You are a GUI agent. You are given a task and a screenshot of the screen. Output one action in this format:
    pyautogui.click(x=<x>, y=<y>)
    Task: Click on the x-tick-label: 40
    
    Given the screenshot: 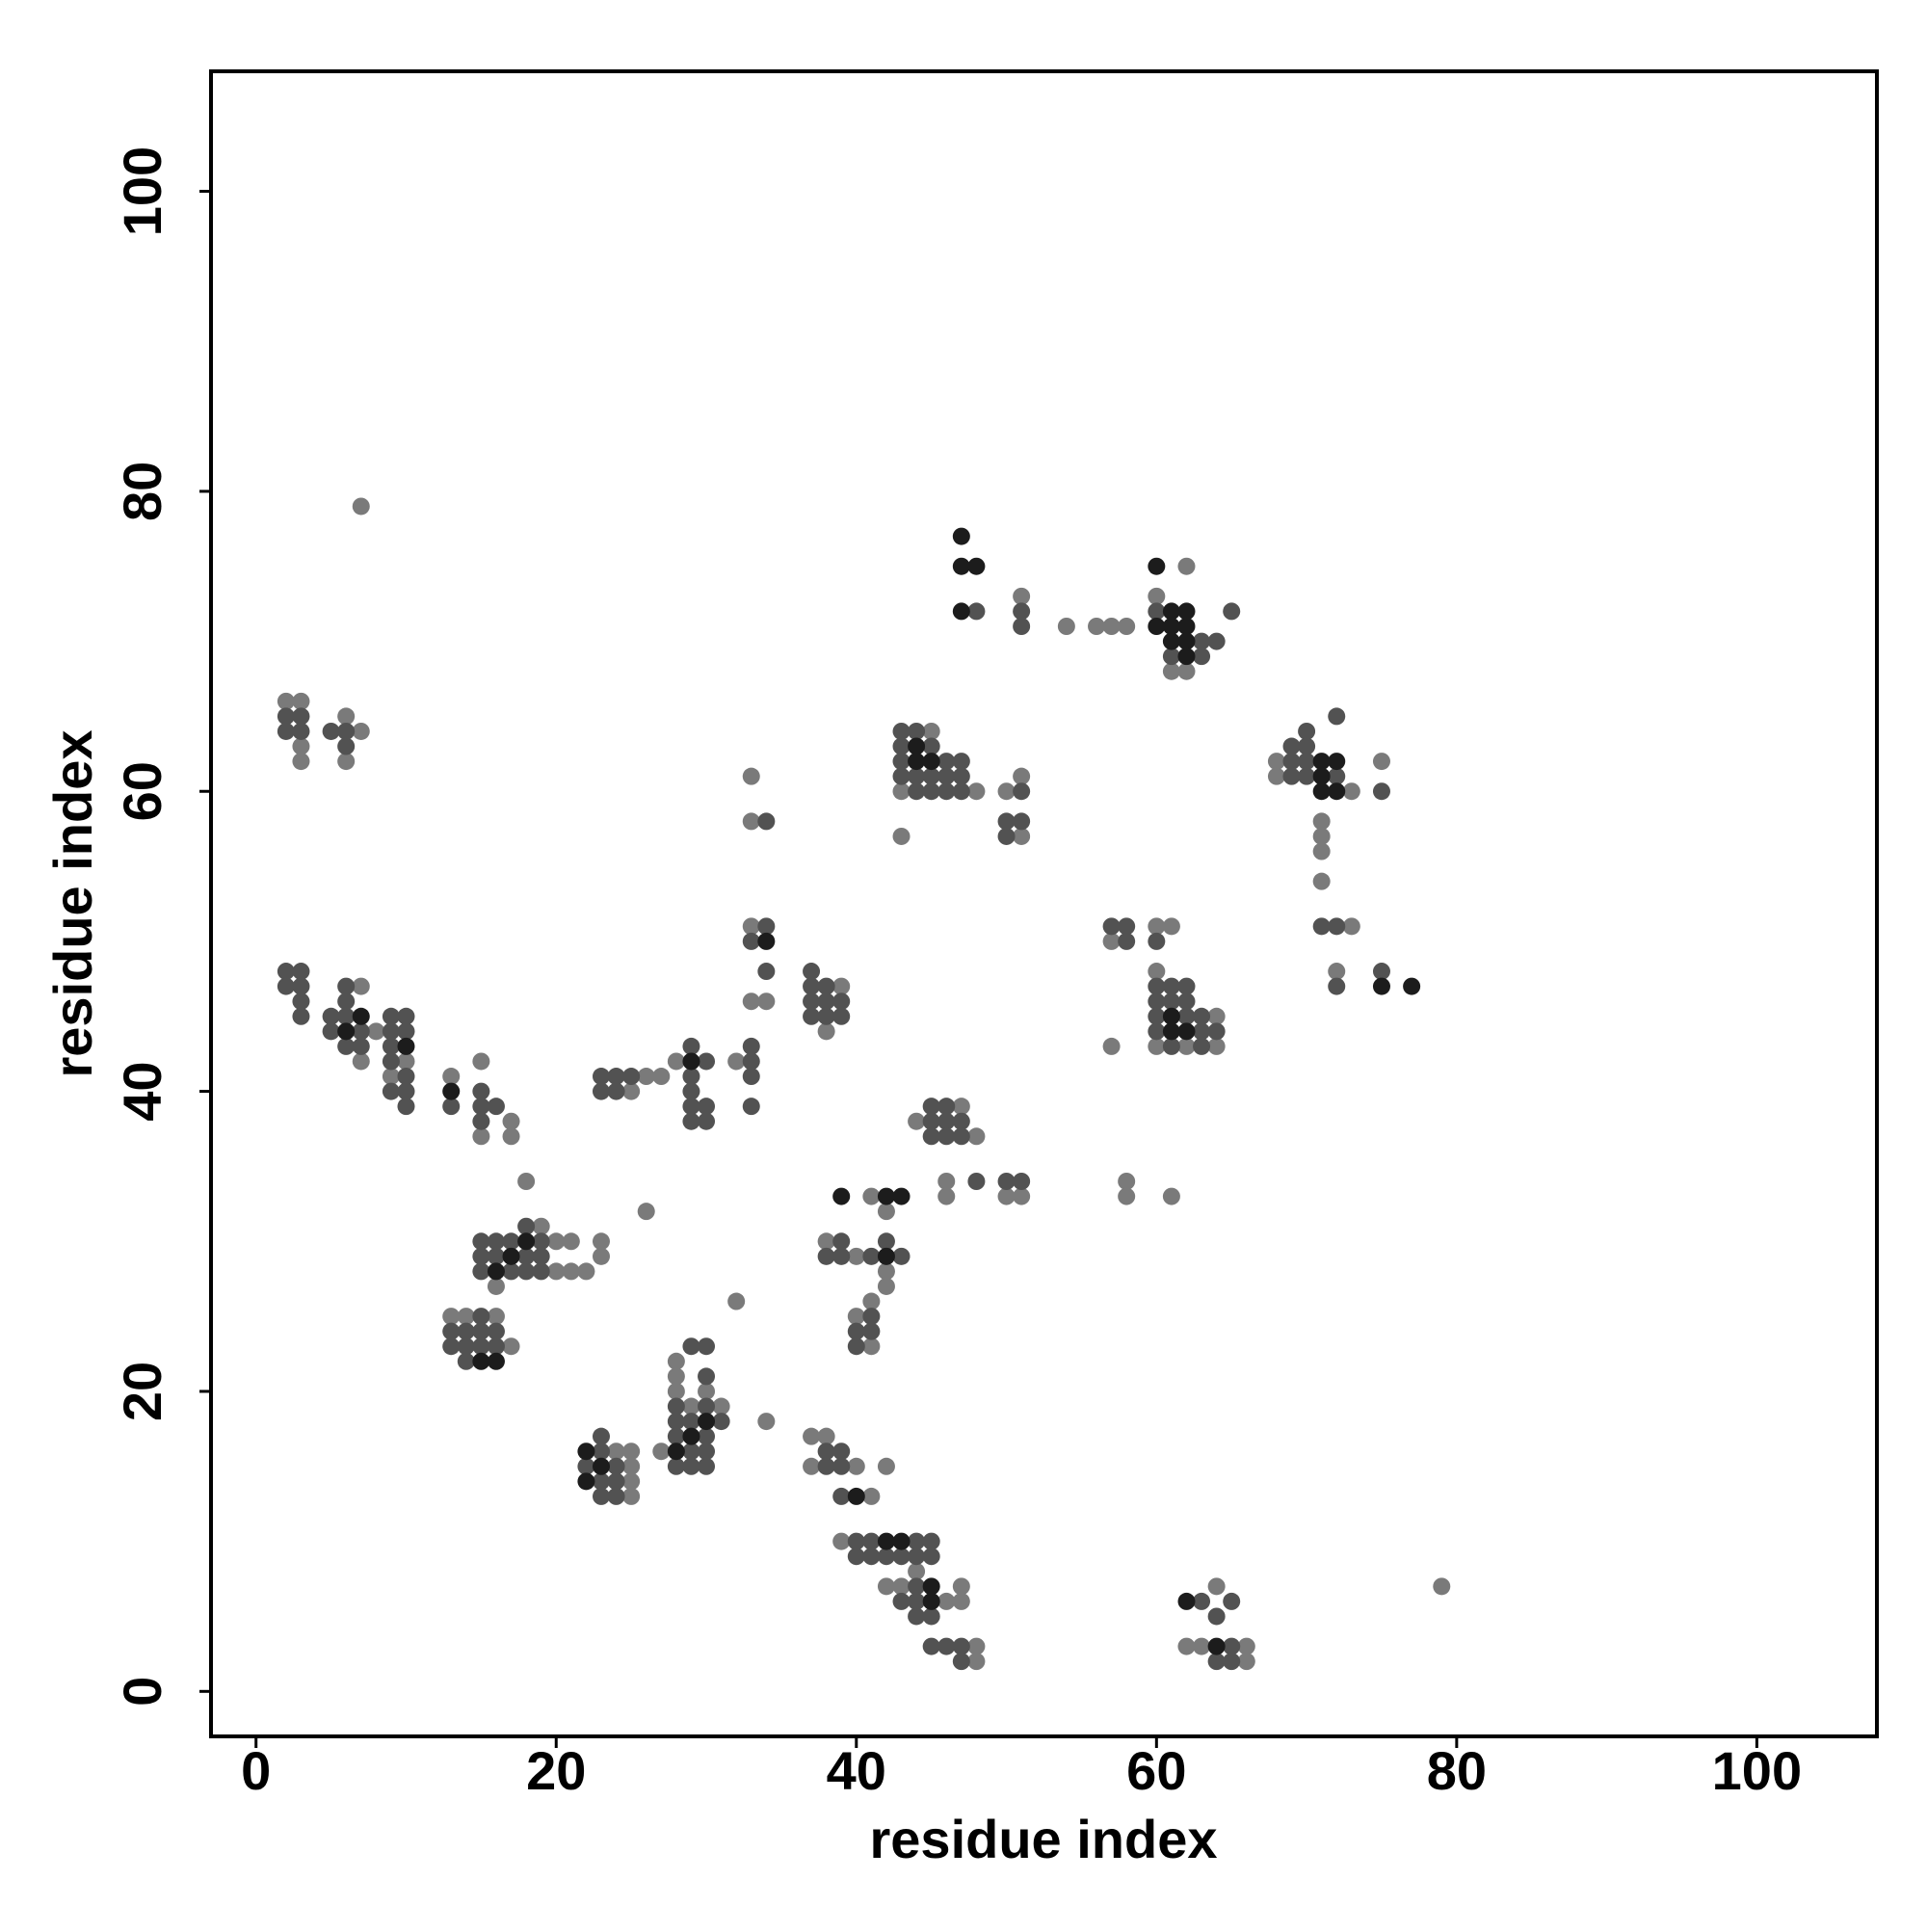 What is the action you would take?
    pyautogui.click(x=857, y=1770)
    